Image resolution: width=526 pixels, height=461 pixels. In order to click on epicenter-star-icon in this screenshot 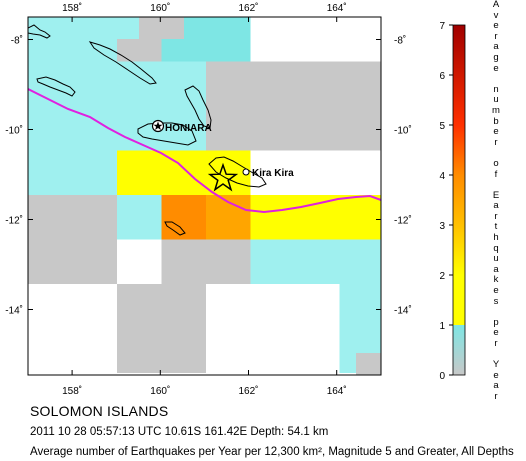, I will do `click(223, 177)`.